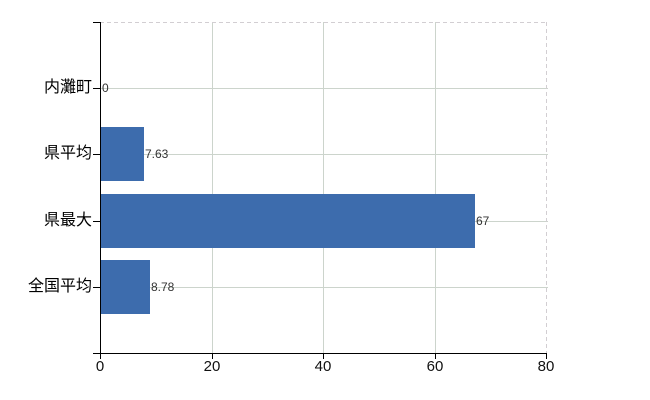  Describe the element at coordinates (67, 87) in the screenshot. I see `category-label-0: 内灘町` at that location.